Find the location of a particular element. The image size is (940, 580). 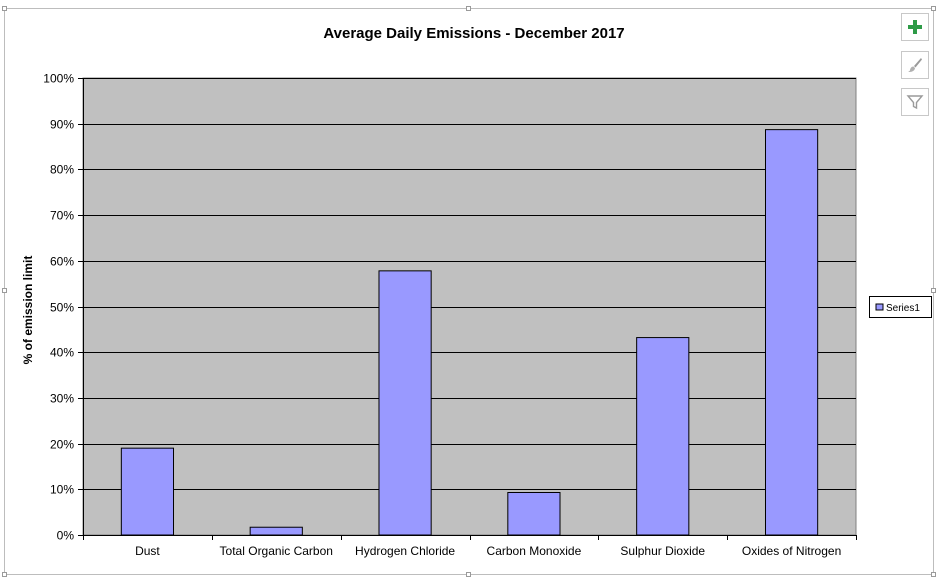

resize-handle-bottom-middle is located at coordinates (468, 574).